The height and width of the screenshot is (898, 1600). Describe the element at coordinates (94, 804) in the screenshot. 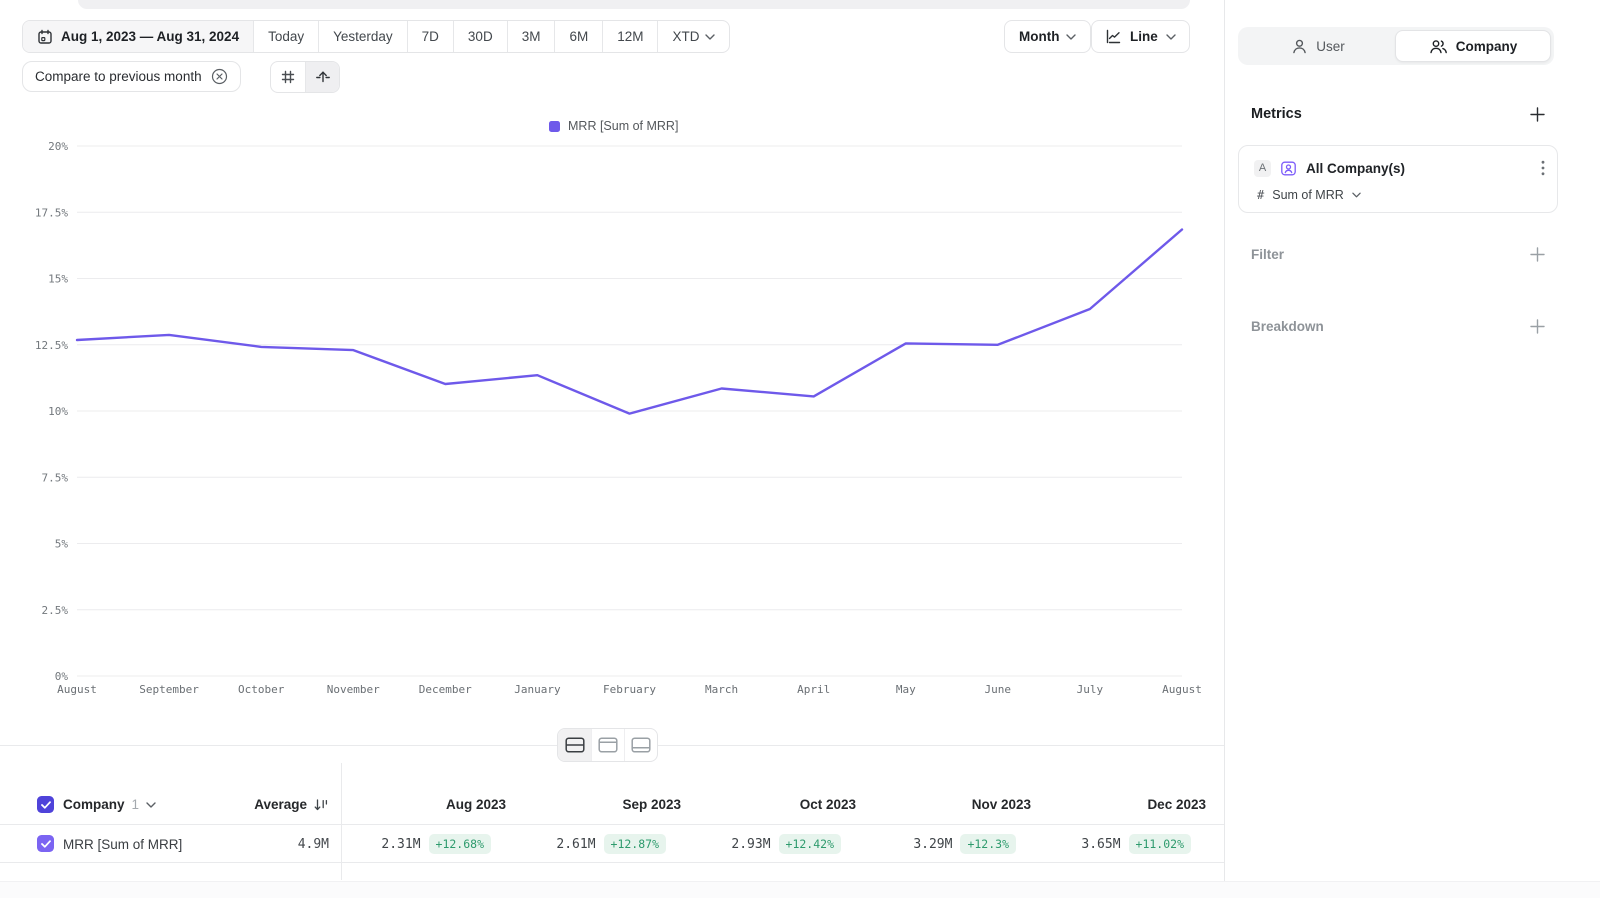

I see `group-label: Company` at that location.